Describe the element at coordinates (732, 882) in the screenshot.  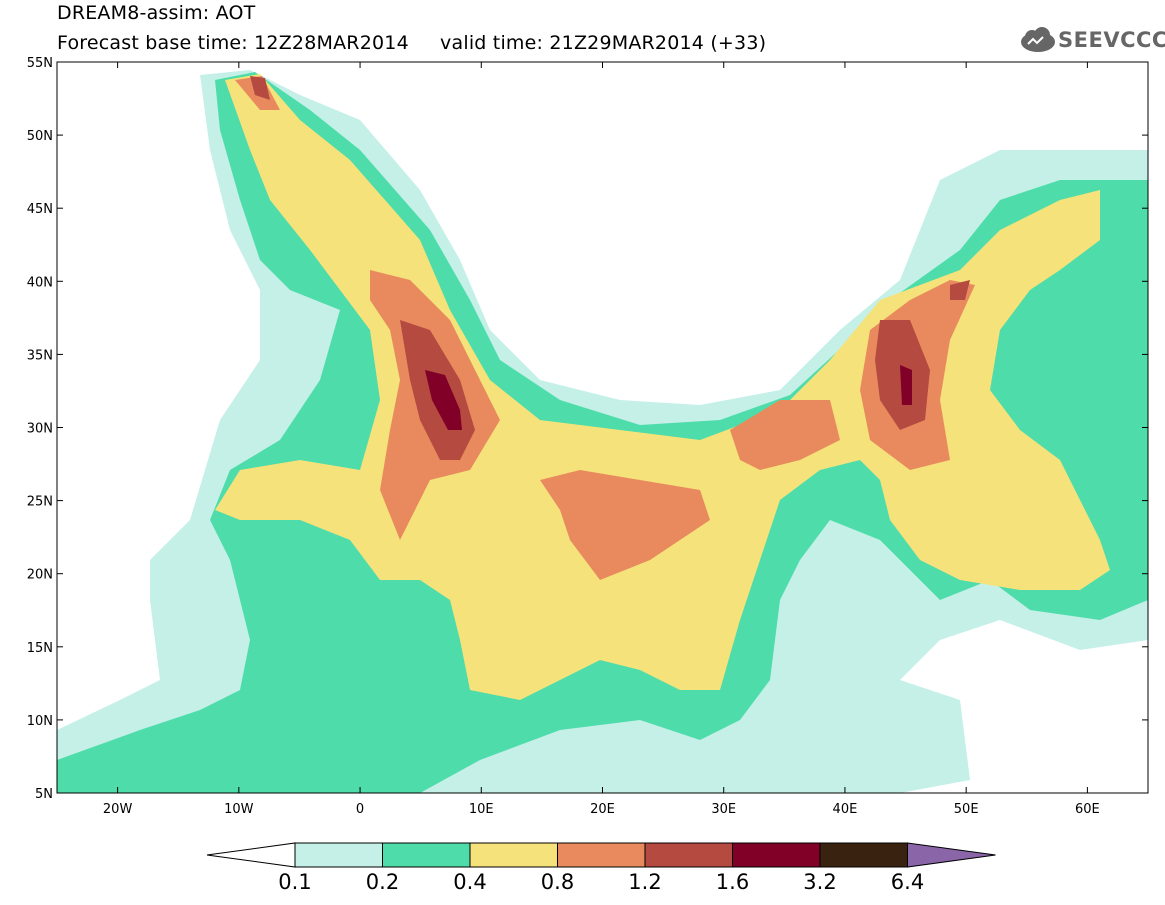
I see `colorbar-label: 1.6` at that location.